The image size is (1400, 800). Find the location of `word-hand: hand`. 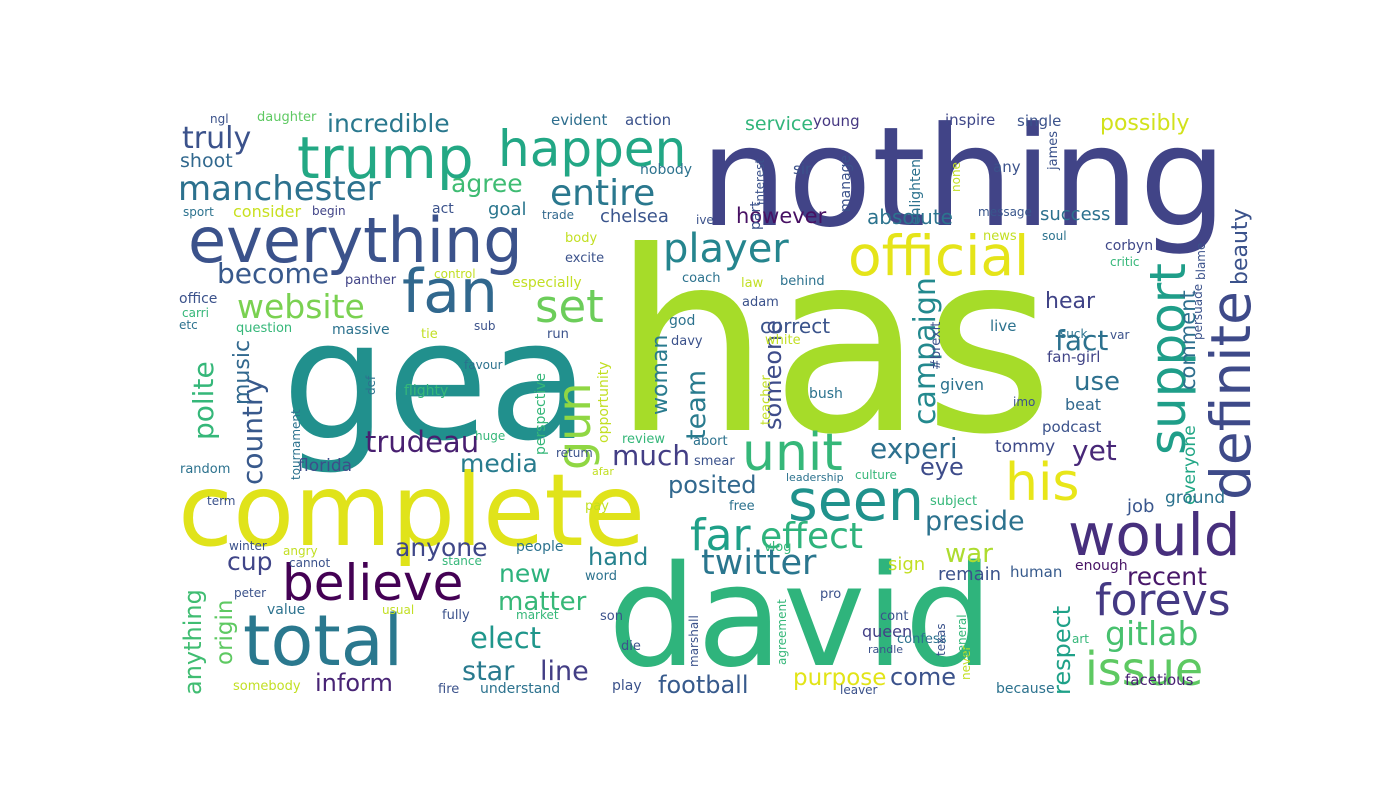

word-hand: hand is located at coordinates (618, 557).